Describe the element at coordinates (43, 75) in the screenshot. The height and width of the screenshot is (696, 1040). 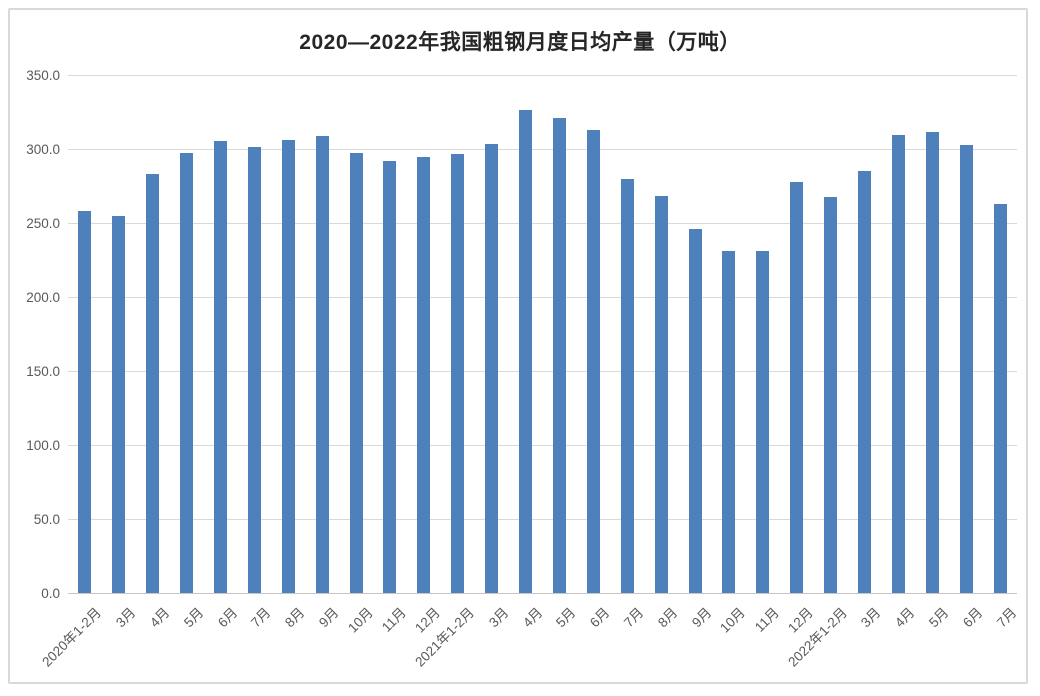
I see `y-tick-label: 350.0` at that location.